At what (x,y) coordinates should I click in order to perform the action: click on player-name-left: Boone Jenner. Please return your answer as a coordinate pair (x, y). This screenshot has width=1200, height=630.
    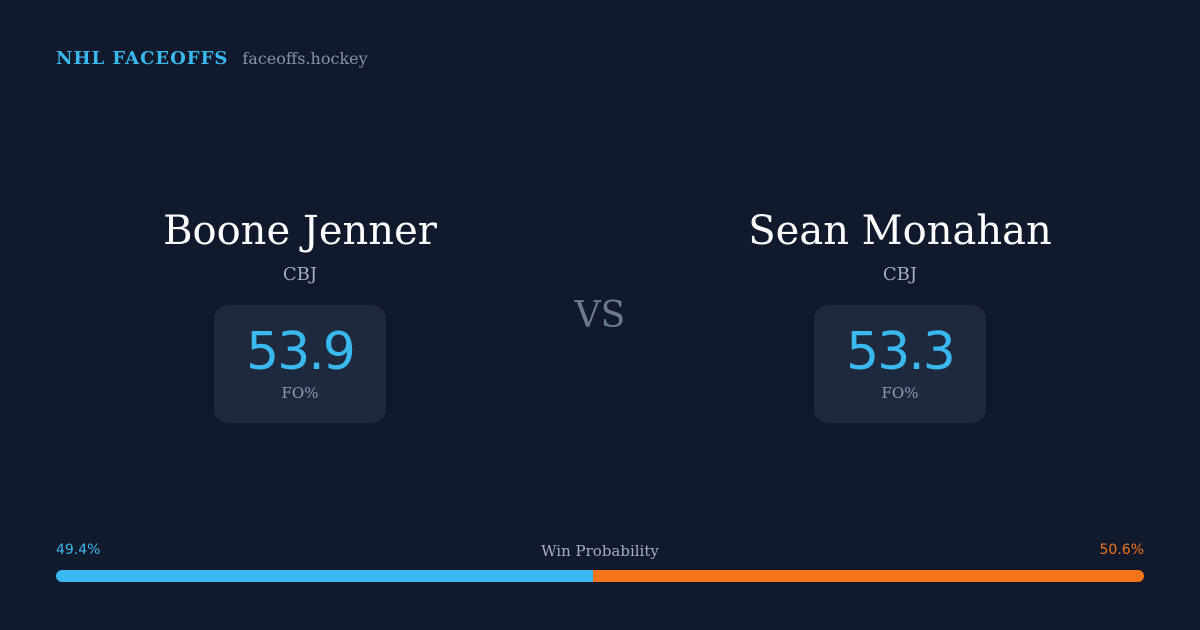
    Looking at the image, I should click on (300, 231).